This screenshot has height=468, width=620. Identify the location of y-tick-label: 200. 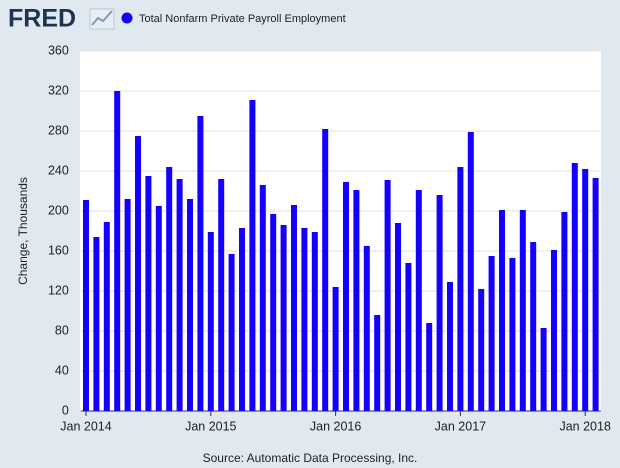
(58, 210).